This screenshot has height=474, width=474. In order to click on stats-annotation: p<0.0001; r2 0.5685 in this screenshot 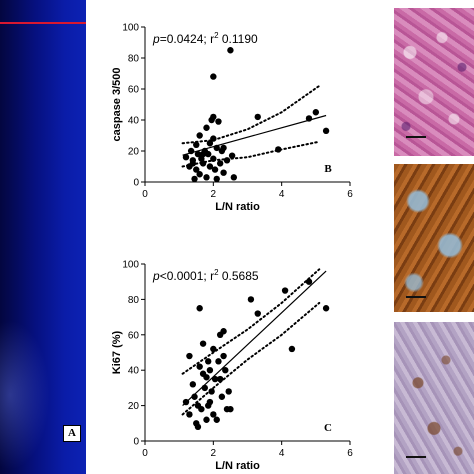, I will do `click(205, 275)`.